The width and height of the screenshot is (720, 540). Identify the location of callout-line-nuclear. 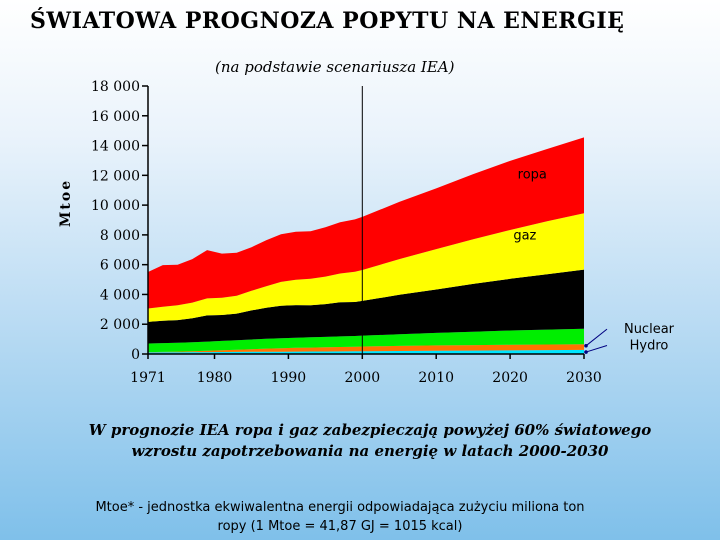
(596, 337).